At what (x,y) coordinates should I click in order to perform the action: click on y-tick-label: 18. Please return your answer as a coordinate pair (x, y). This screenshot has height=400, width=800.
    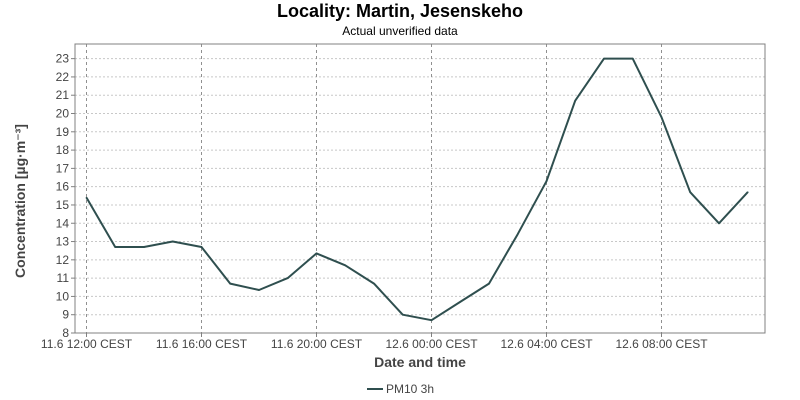
    Looking at the image, I should click on (63, 150).